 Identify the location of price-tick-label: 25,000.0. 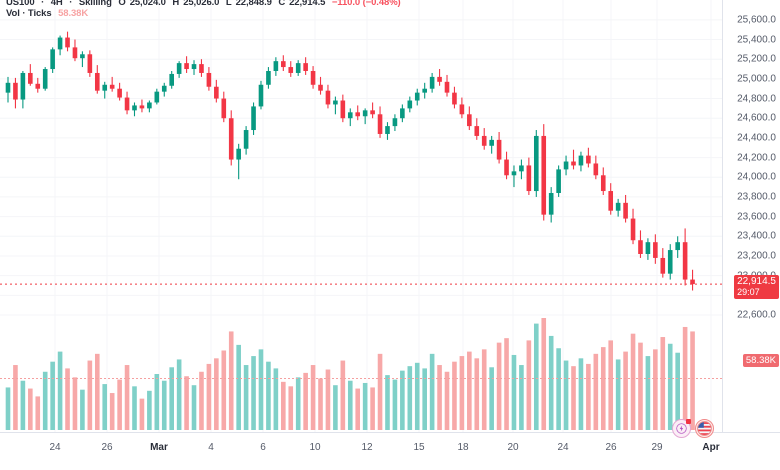
(756, 79).